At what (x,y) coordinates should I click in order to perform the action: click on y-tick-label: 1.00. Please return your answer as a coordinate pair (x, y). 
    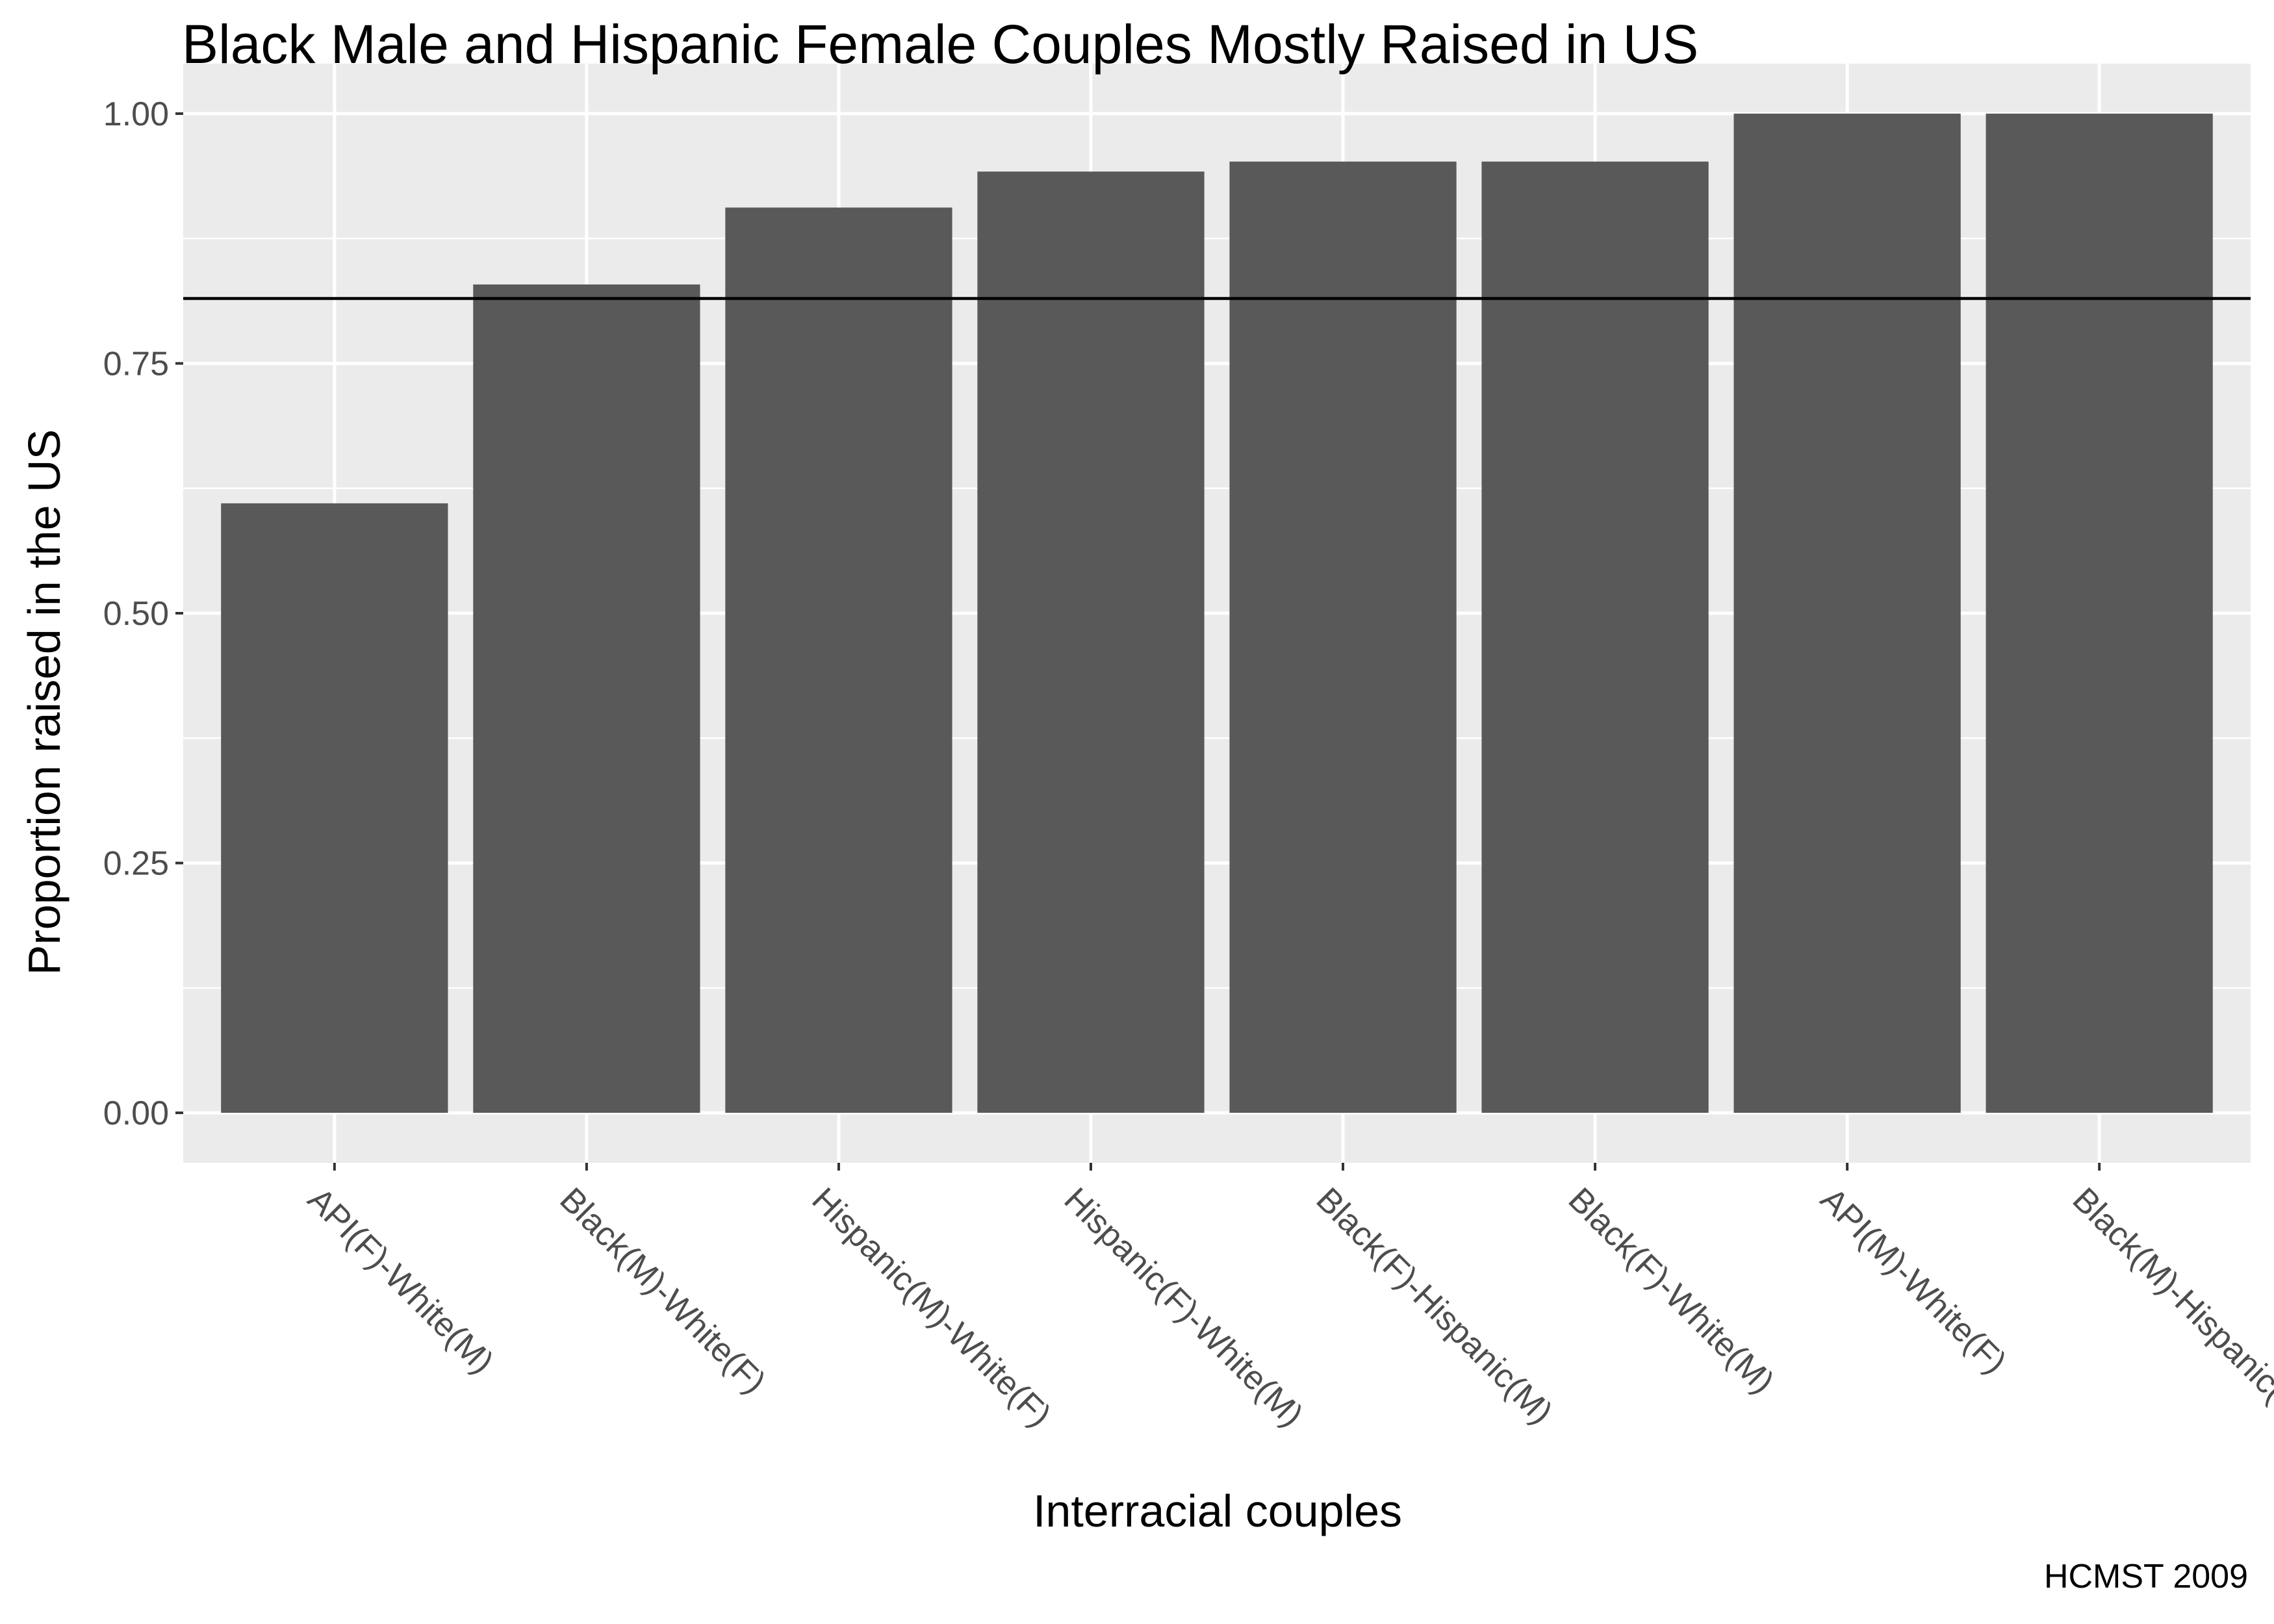
    Looking at the image, I should click on (136, 114).